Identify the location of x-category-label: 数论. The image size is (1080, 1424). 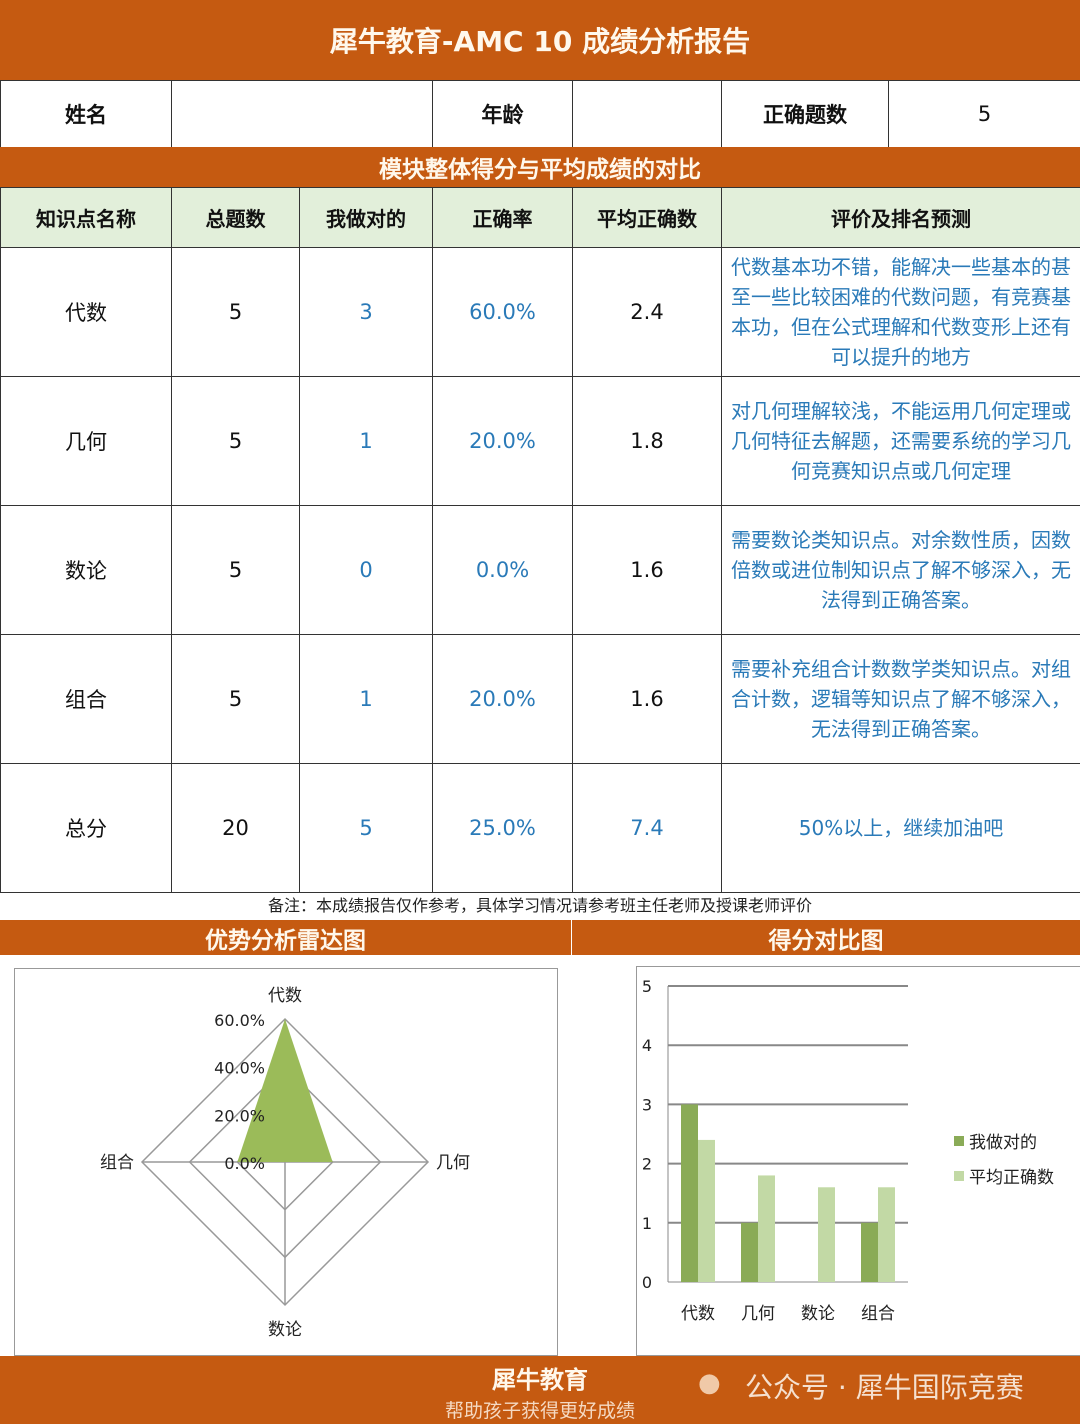
(818, 1314).